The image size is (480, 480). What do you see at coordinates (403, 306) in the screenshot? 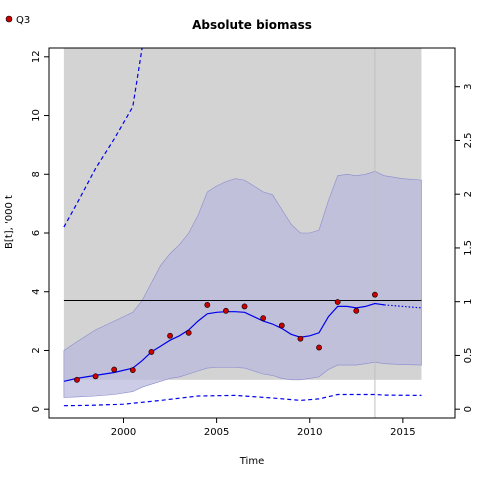
I see `series-projection` at bounding box center [403, 306].